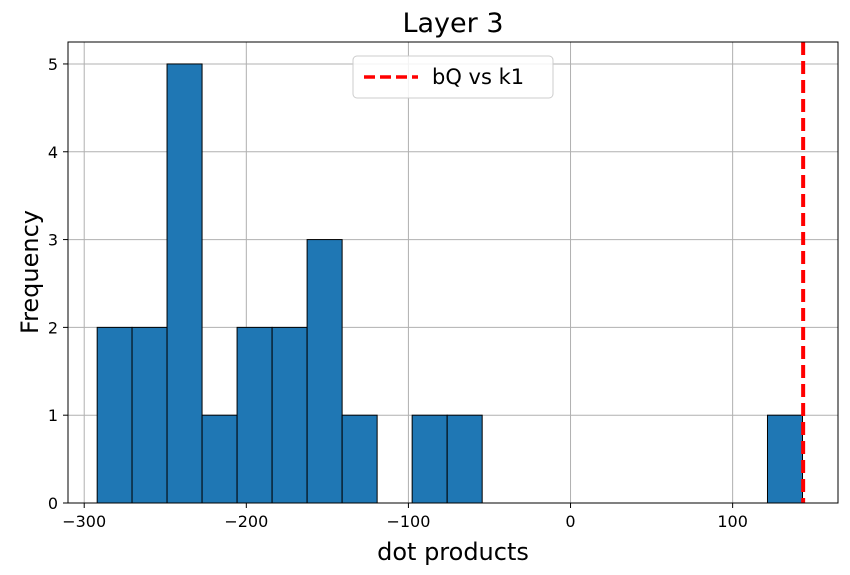 The width and height of the screenshot is (850, 575). I want to click on y-tick-label: 2, so click(53, 327).